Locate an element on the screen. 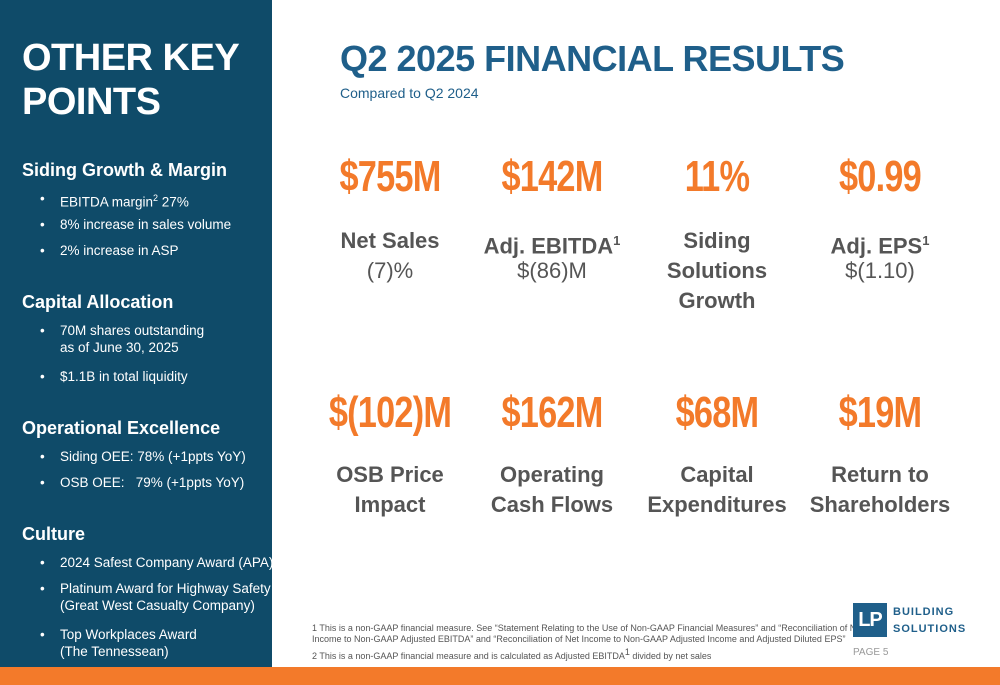 Image resolution: width=1000 pixels, height=685 pixels. text: $1.1B in total liquidity is located at coordinates (124, 376).